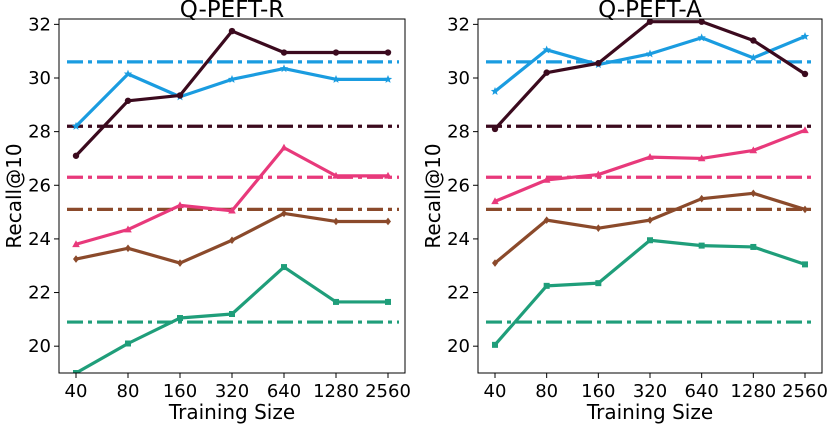  Describe the element at coordinates (232, 391) in the screenshot. I see `x-tick-label: 320` at that location.